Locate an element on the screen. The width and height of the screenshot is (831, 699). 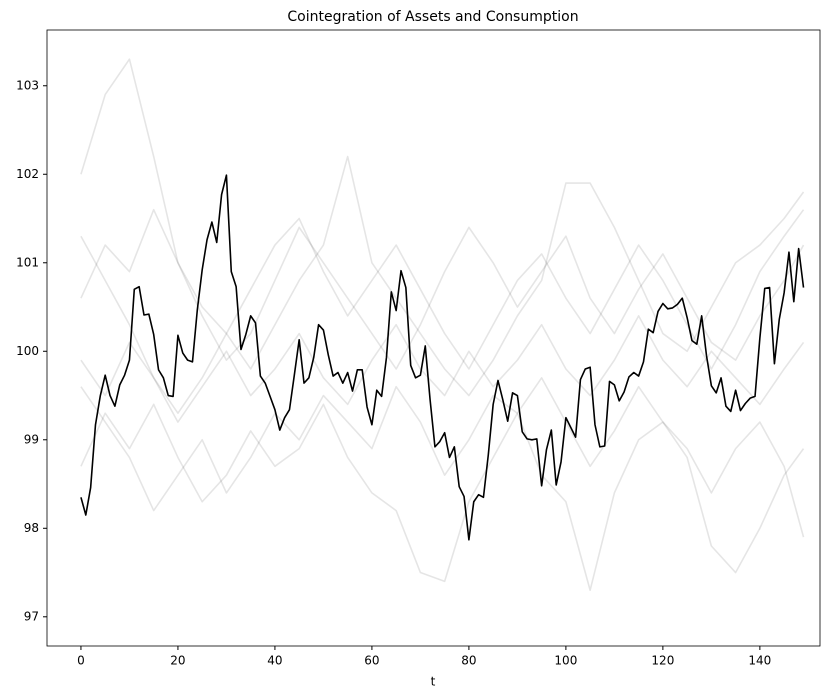
x-tick-label: 40 is located at coordinates (274, 661).